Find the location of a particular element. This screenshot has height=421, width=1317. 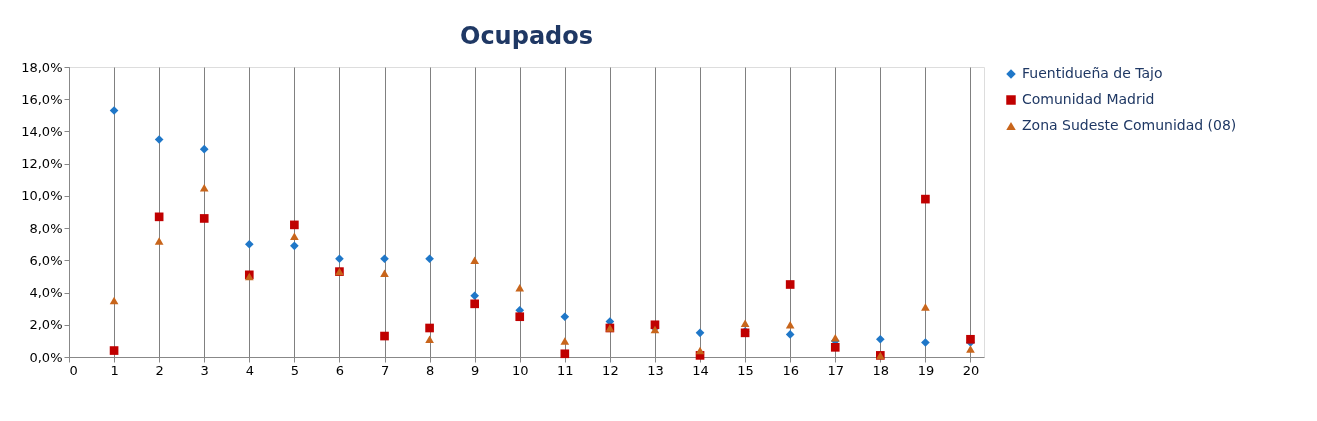

x-tick-label: 14 is located at coordinates (700, 370).